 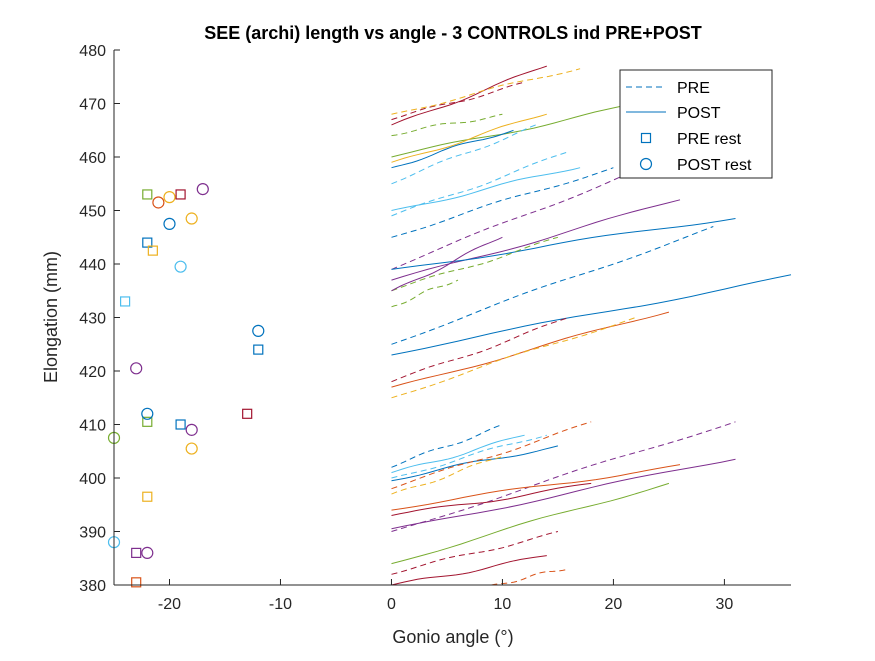 What do you see at coordinates (92, 426) in the screenshot?
I see `y-tick-label-3: 410` at bounding box center [92, 426].